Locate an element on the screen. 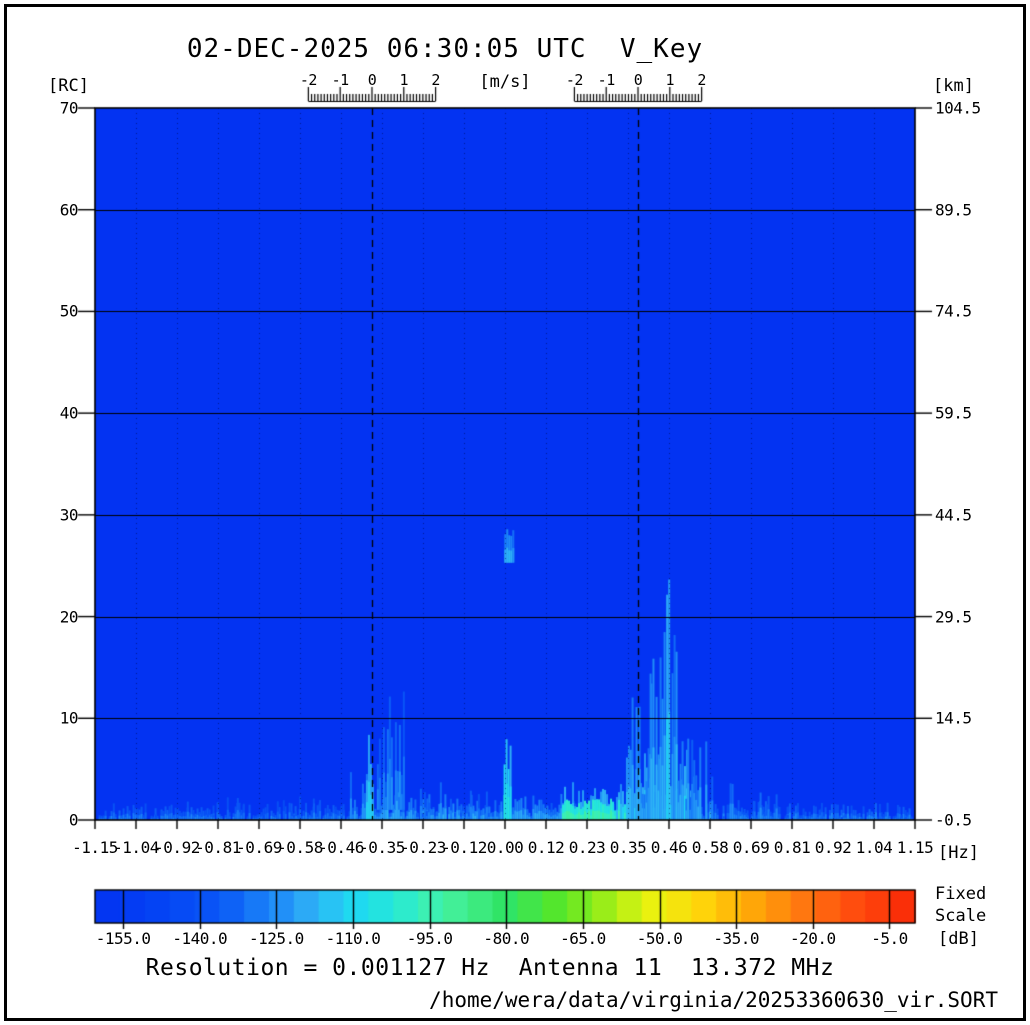  y-right-tick-label: 14.5 is located at coordinates (953, 718).